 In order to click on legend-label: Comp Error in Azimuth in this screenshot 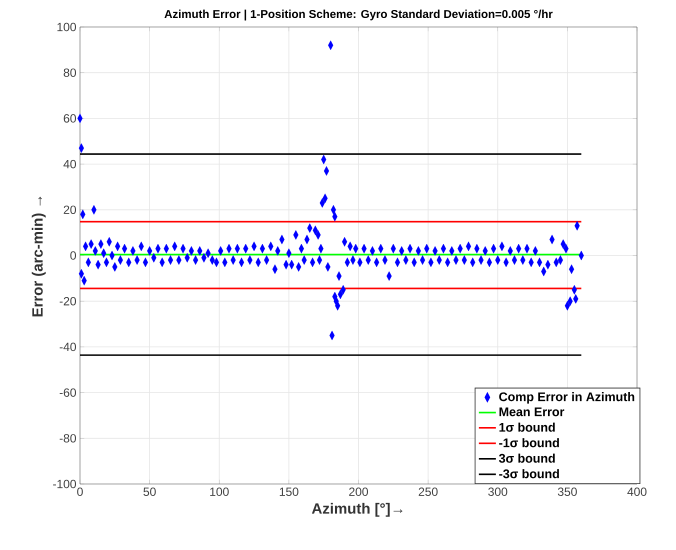, I will do `click(566, 398)`.